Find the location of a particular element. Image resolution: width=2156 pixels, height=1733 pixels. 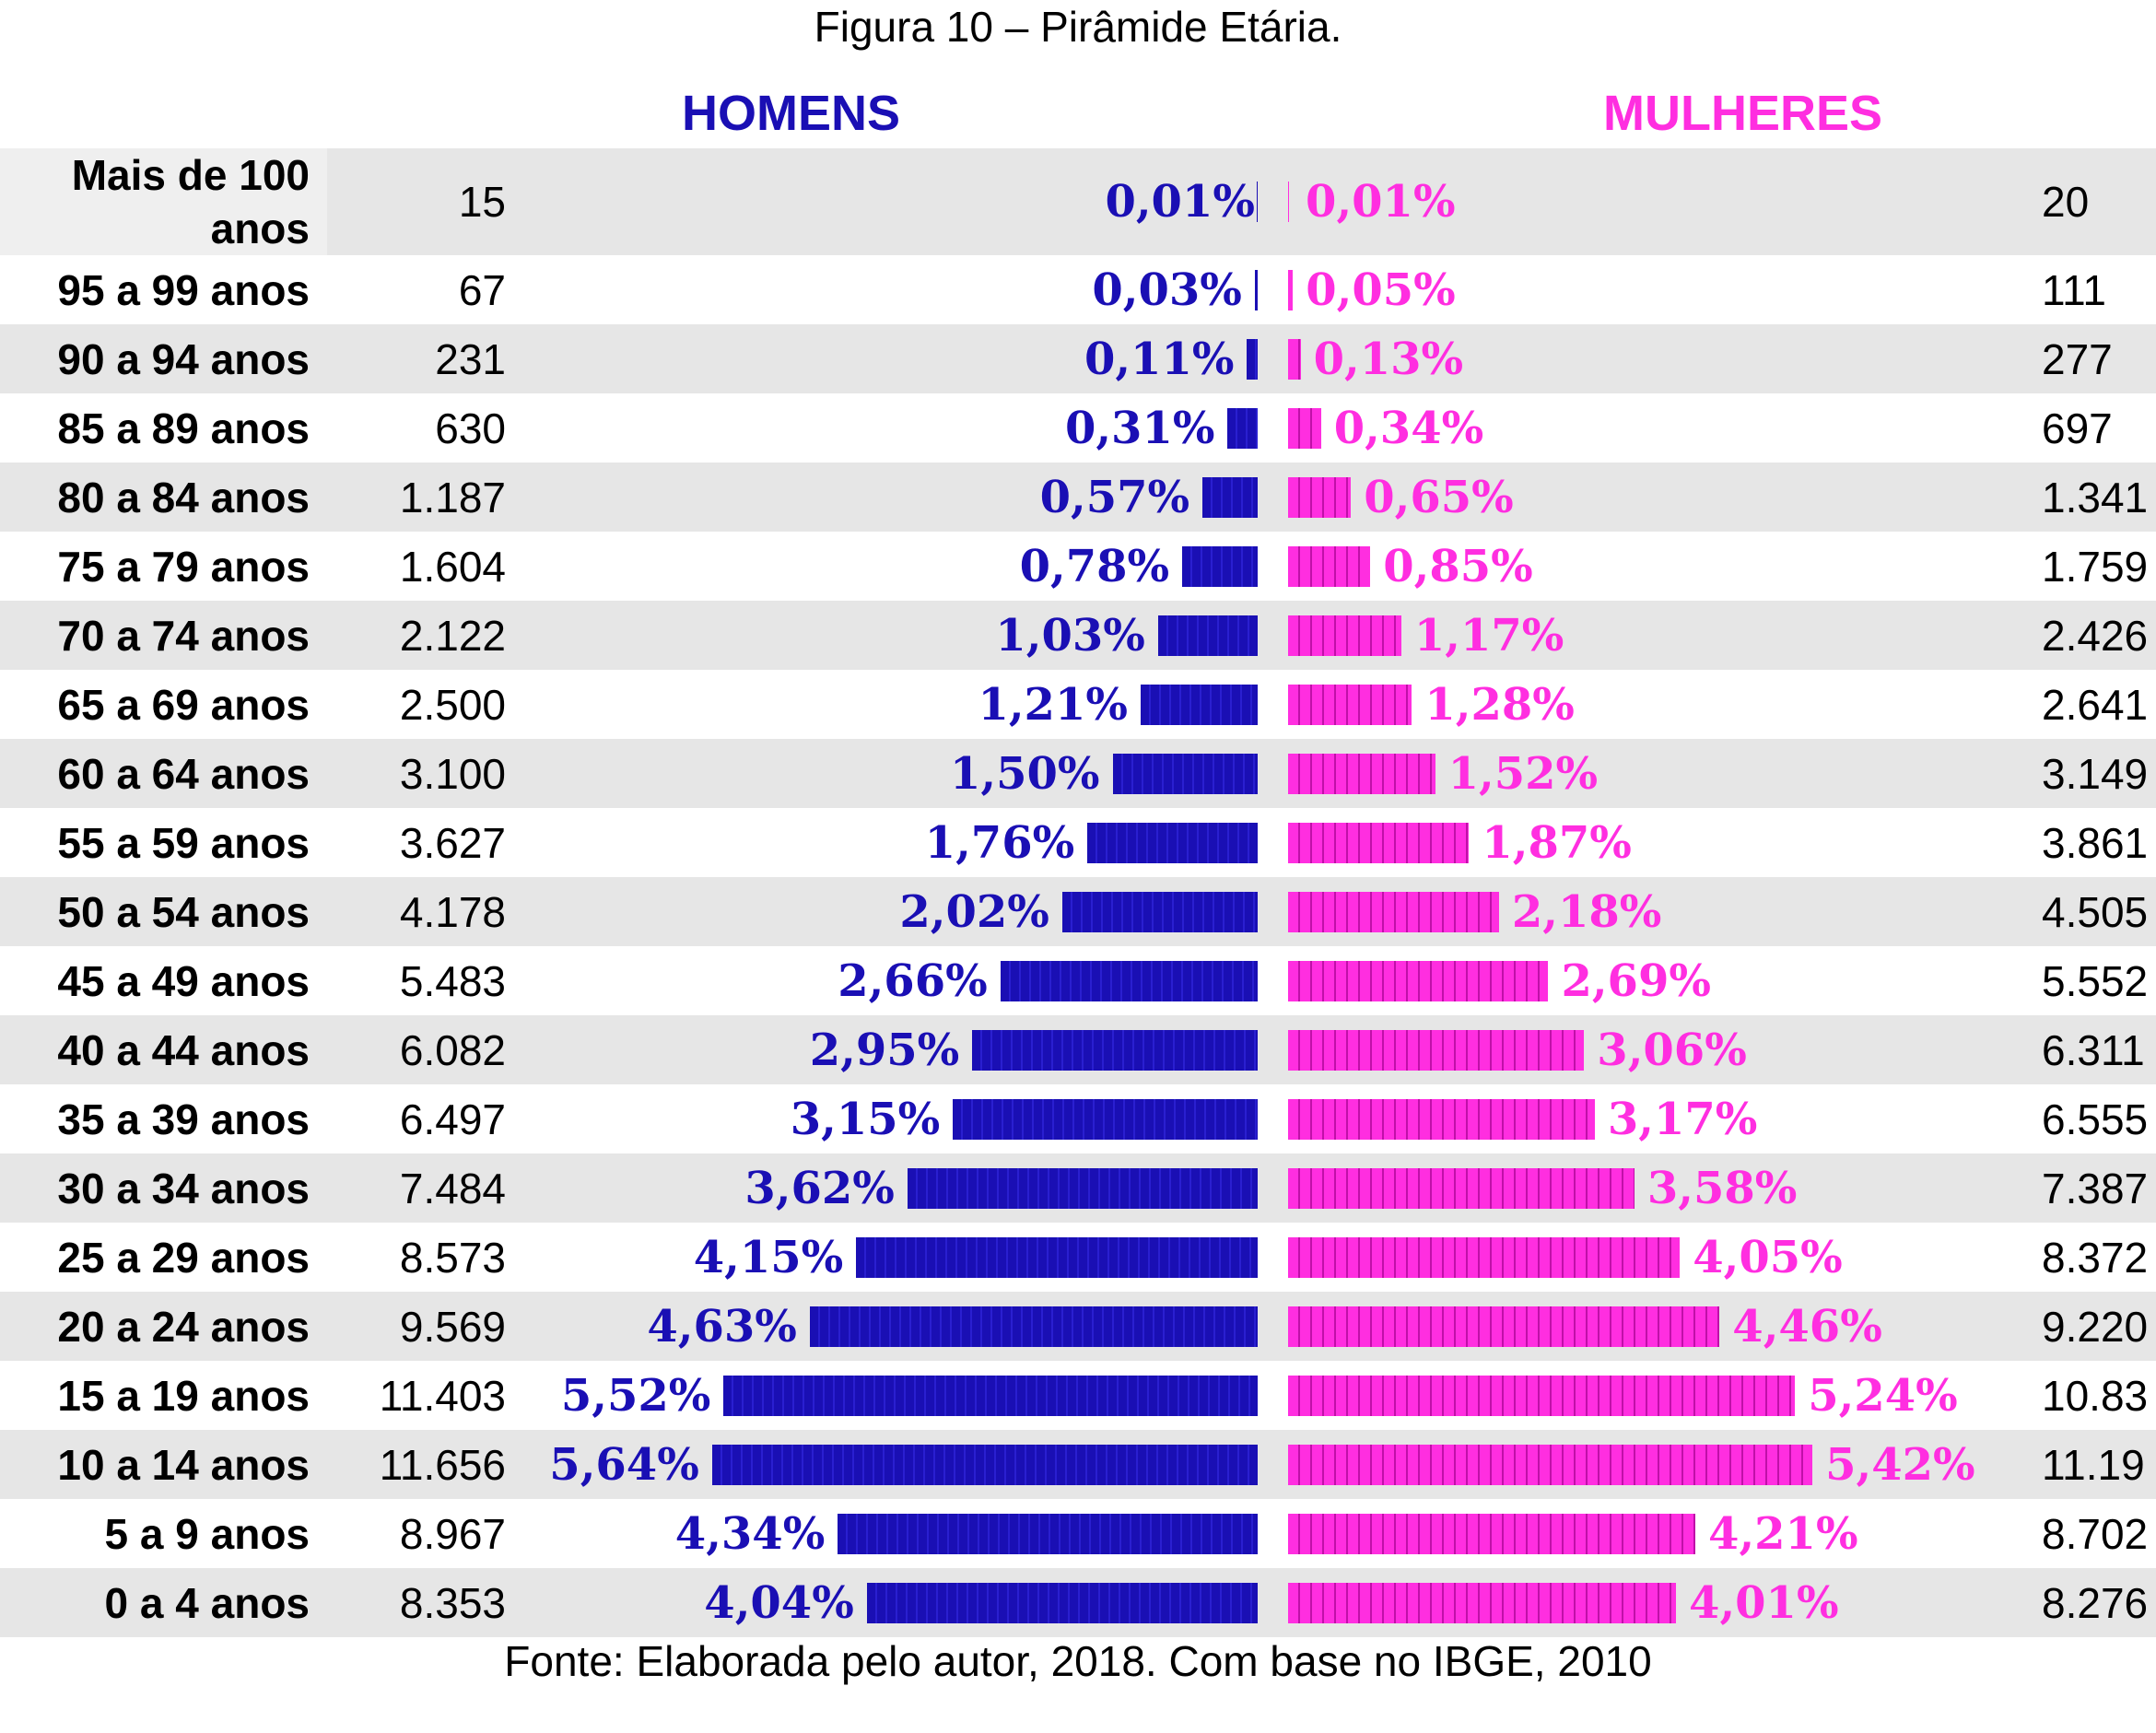

male-count: 15 is located at coordinates (482, 202).